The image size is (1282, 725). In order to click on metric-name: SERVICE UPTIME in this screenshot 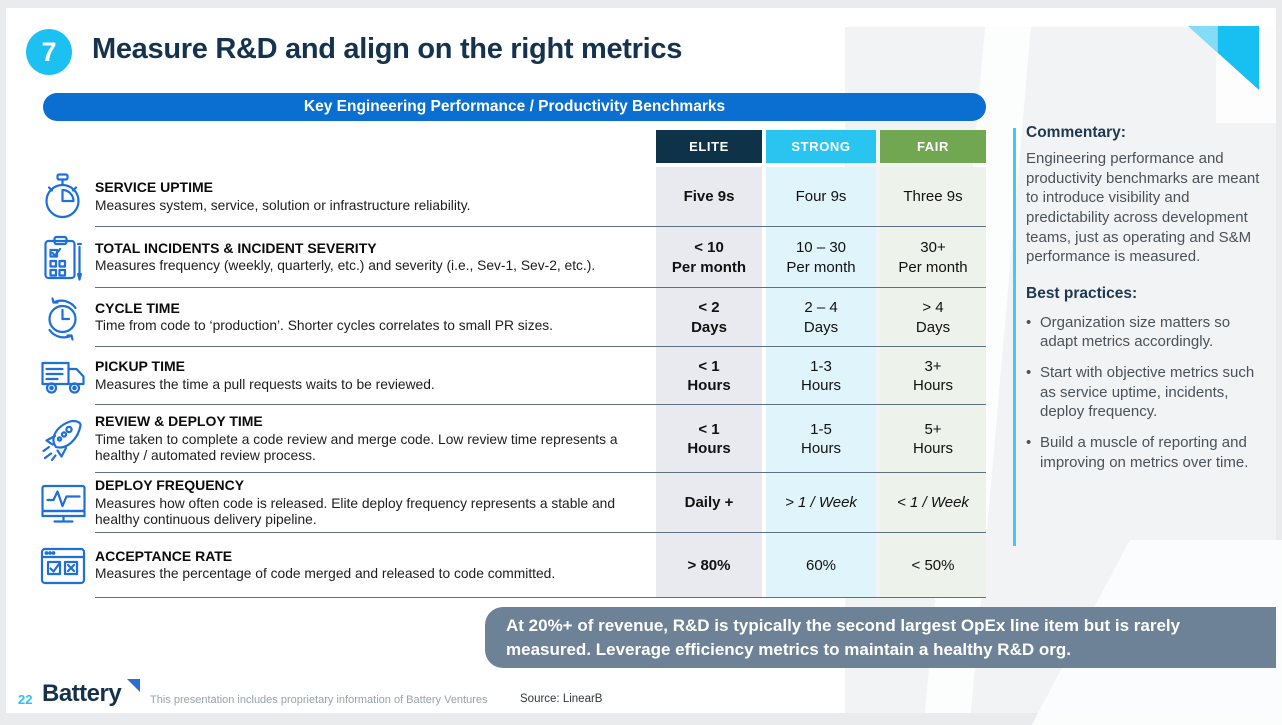, I will do `click(154, 187)`.